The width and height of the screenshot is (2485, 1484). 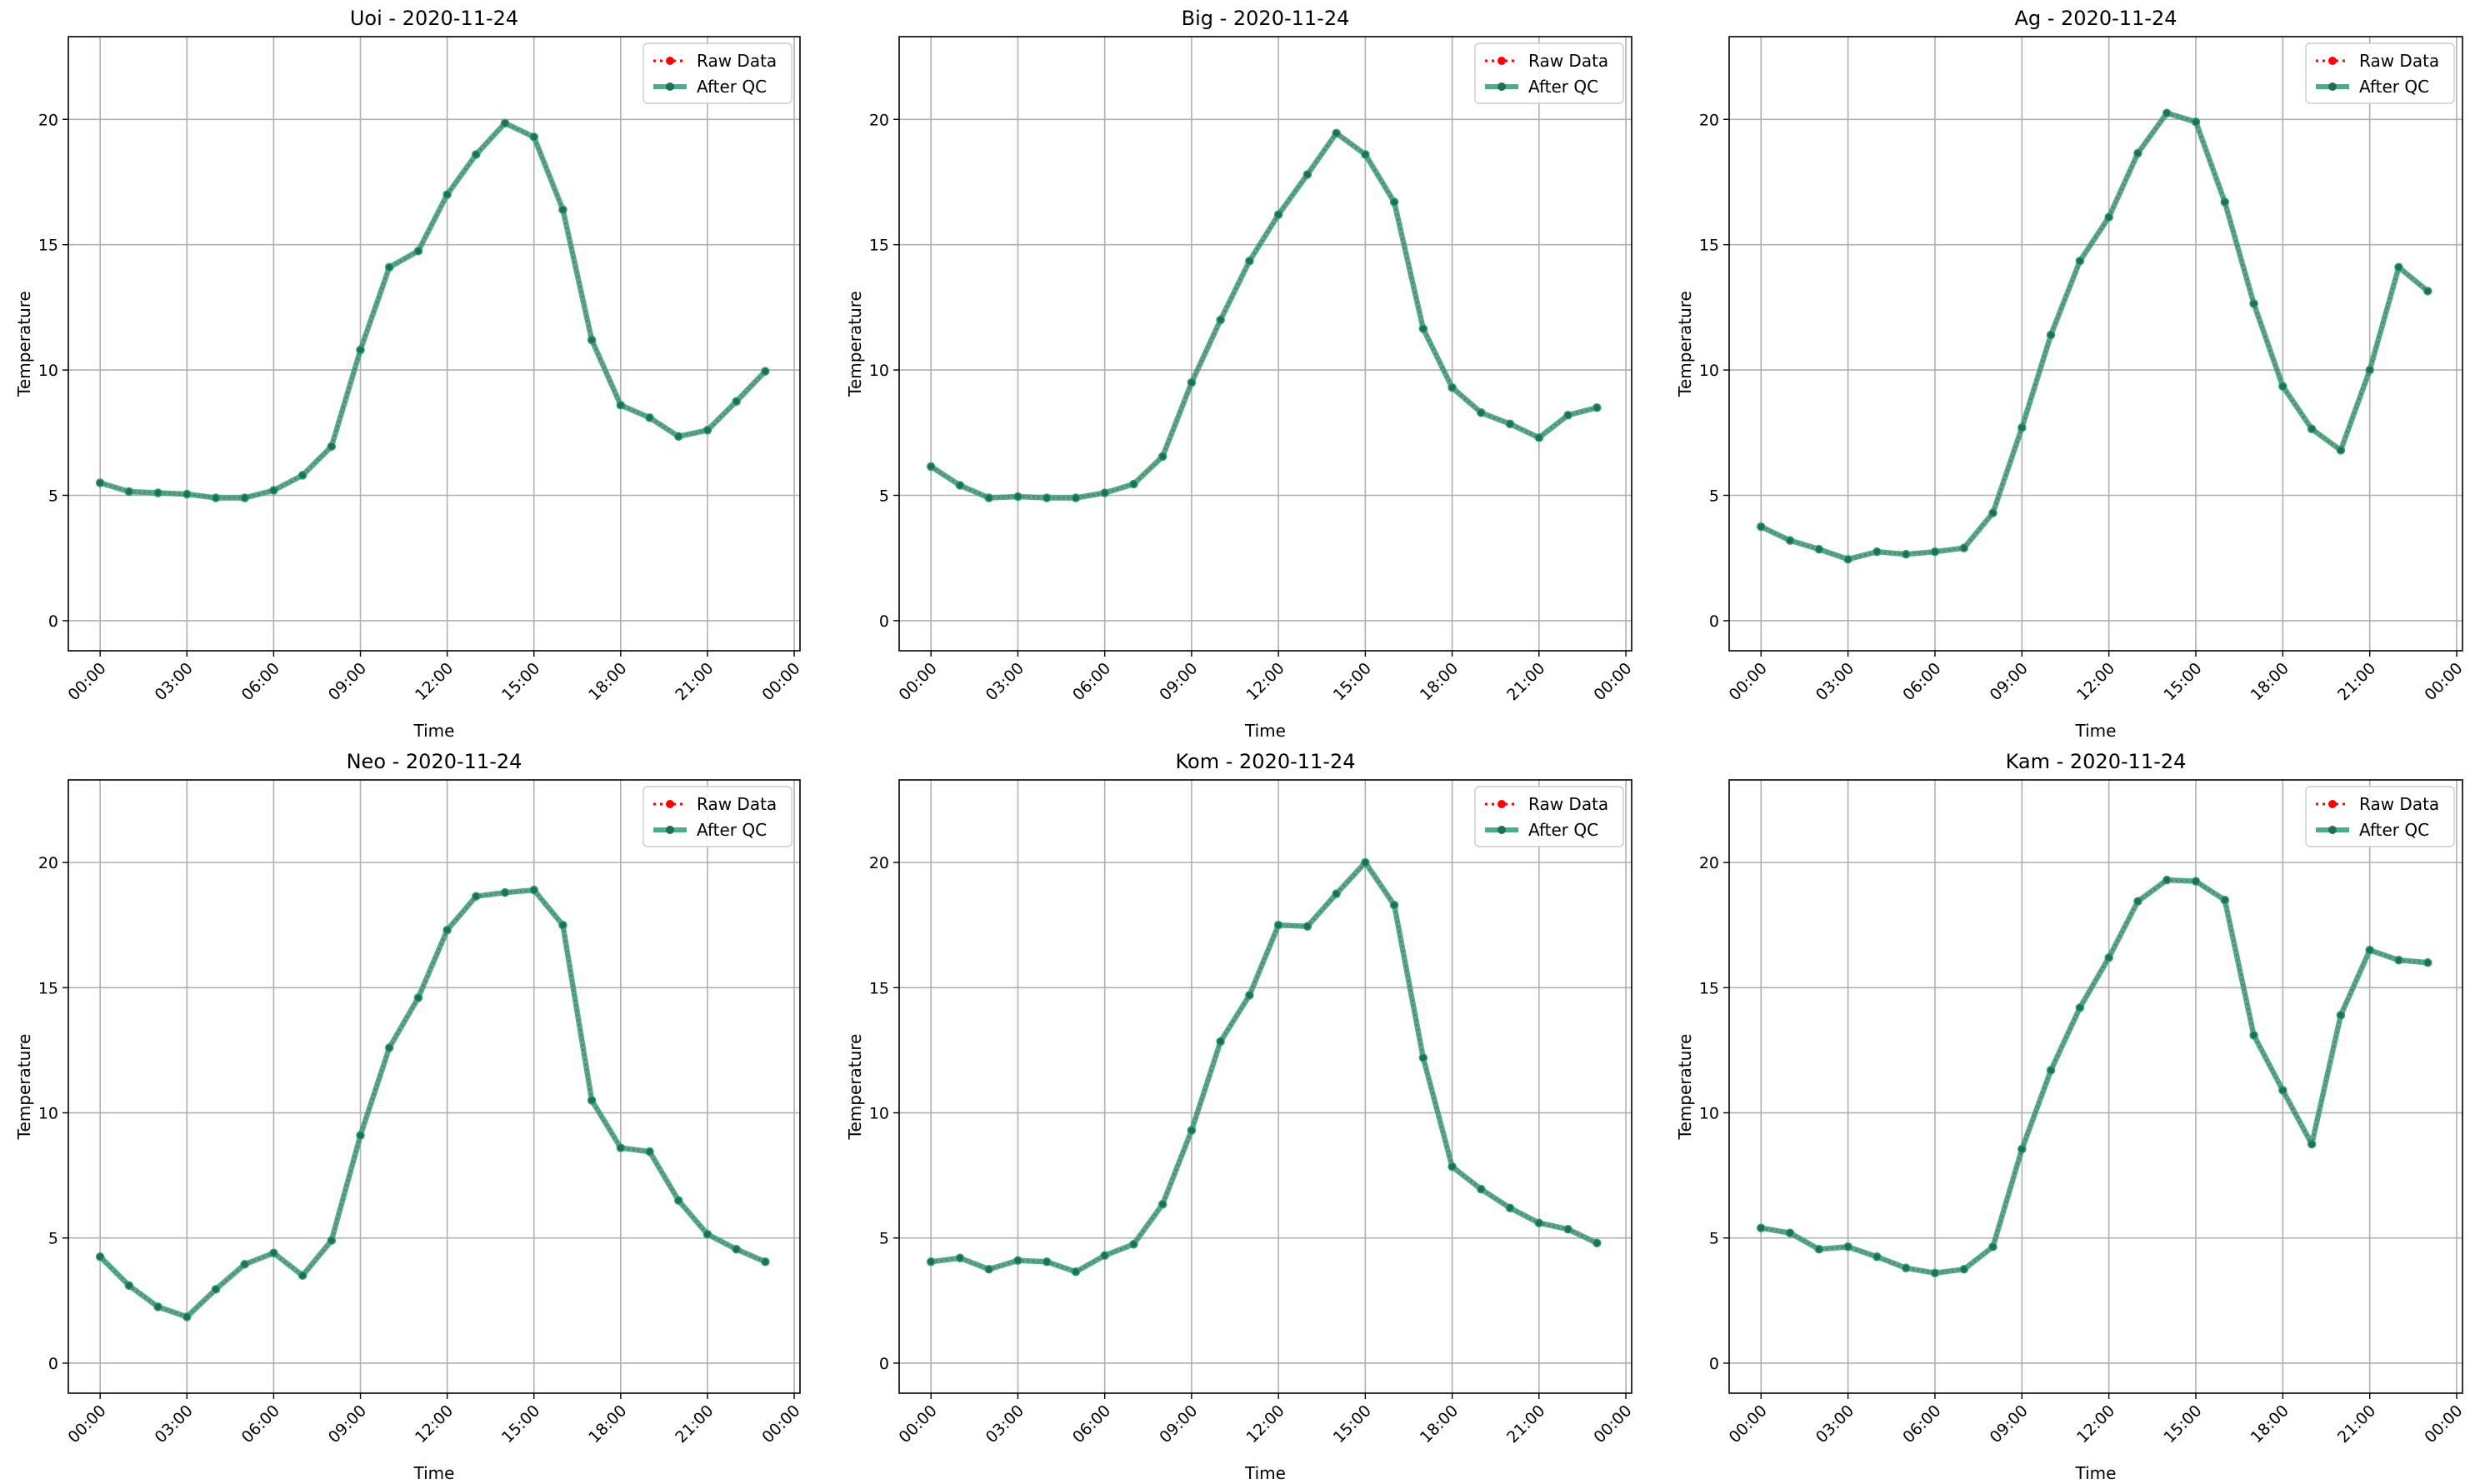 I want to click on y-tick-label: 15, so click(x=879, y=988).